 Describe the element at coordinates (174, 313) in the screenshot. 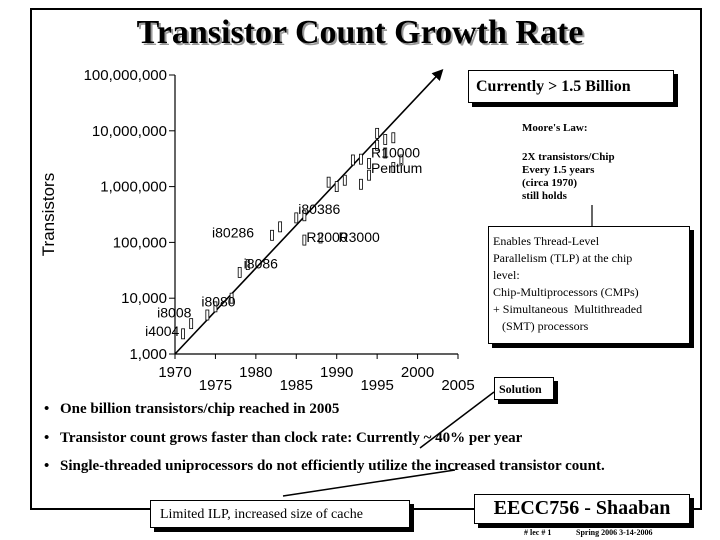

I see `chip-label: i8008` at that location.